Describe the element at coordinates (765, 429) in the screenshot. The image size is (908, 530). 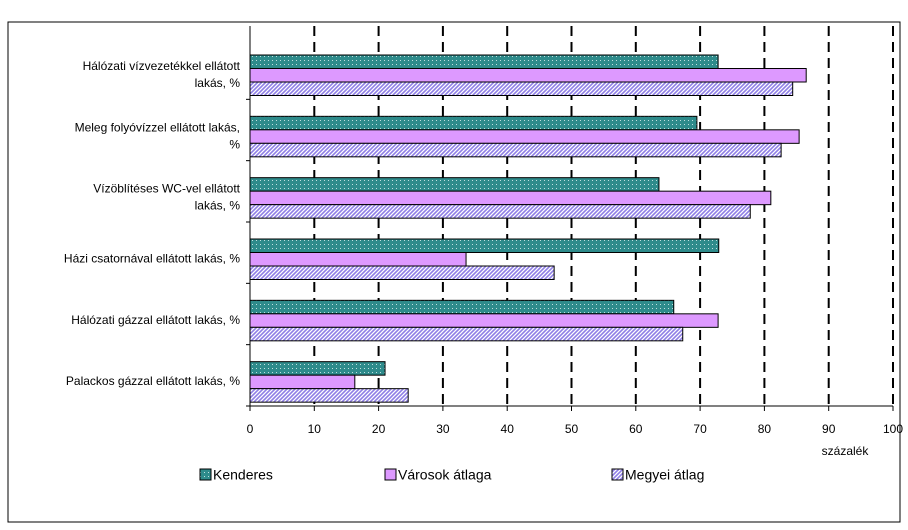
I see `x-tick-label: 80` at that location.